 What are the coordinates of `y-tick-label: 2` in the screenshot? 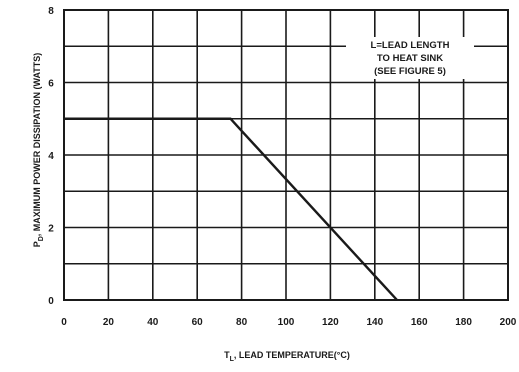 It's located at (51, 229).